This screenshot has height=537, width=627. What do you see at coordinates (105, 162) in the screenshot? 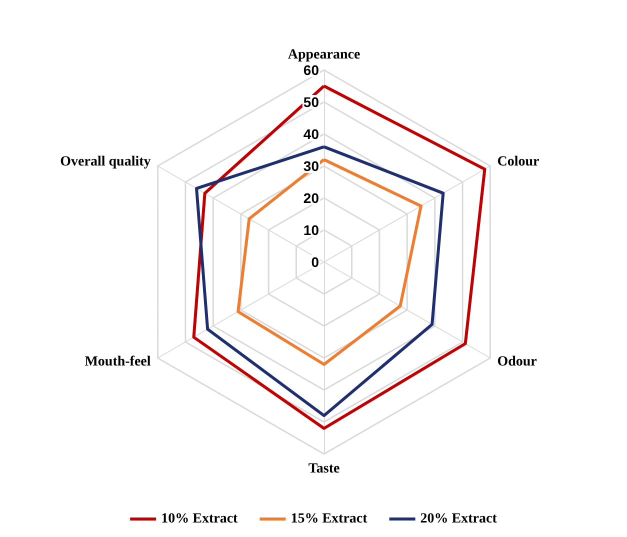
I see `spoke-label: Overall quality` at bounding box center [105, 162].